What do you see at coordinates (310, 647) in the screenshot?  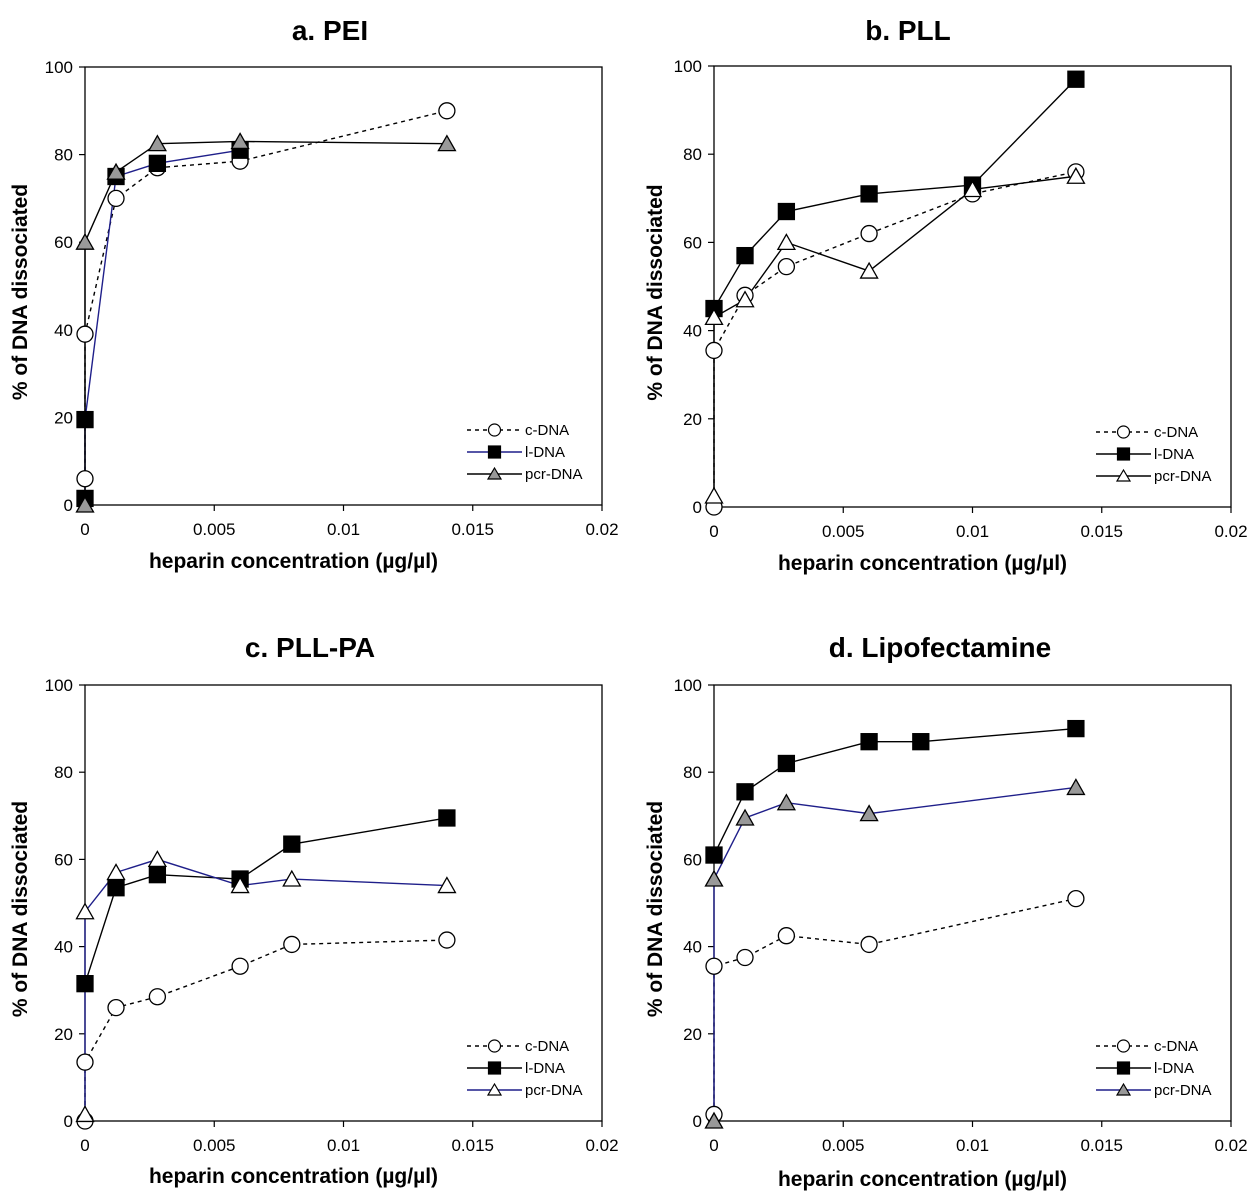 I see `chart-title: c. PLL-PA` at bounding box center [310, 647].